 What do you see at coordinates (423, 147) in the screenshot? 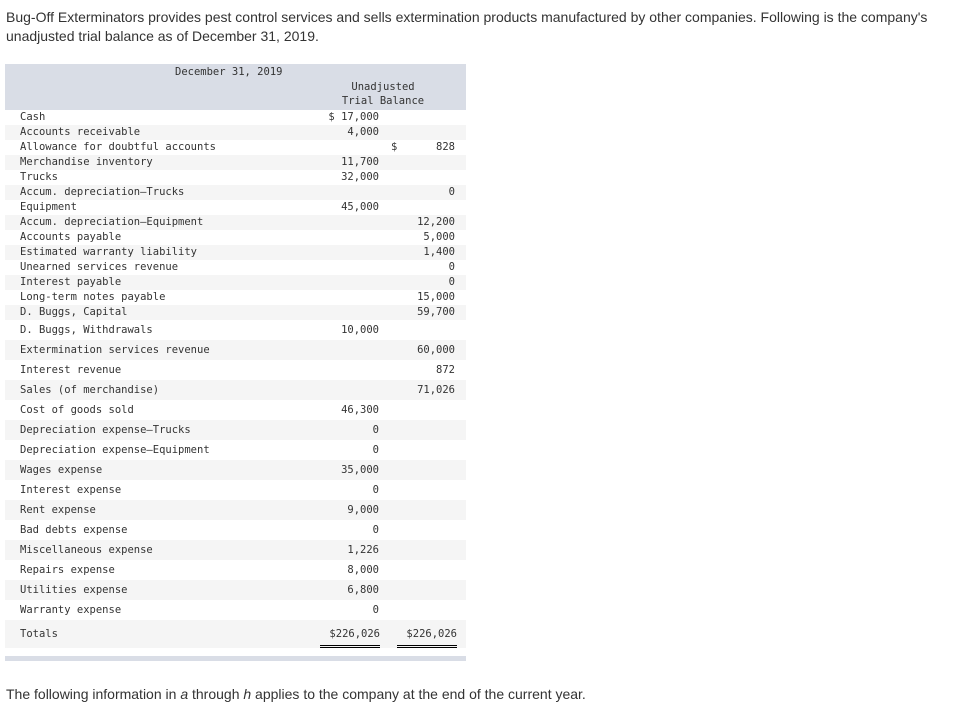
I see `credit-amount: $828` at bounding box center [423, 147].